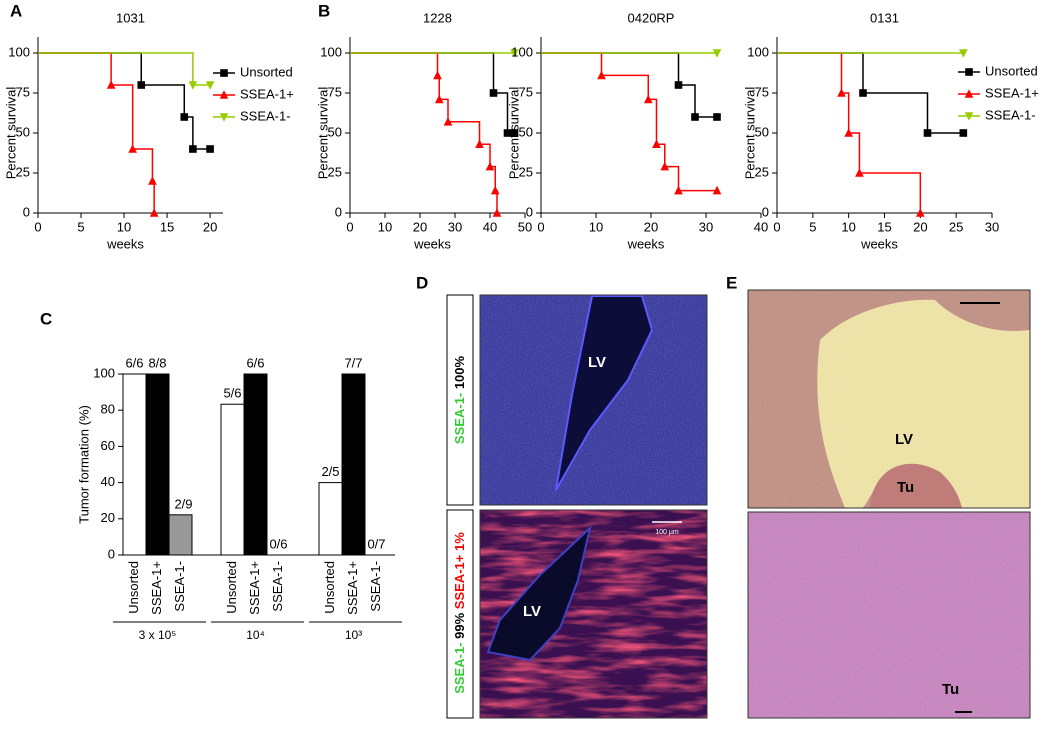  I want to click on x-tick-label: 15, so click(884, 226).